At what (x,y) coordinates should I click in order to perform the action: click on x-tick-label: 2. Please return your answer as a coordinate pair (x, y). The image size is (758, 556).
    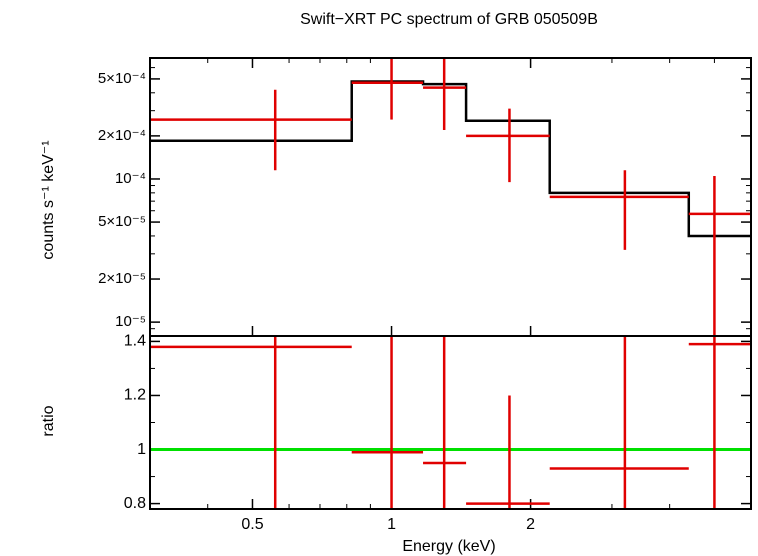
    Looking at the image, I should click on (530, 524).